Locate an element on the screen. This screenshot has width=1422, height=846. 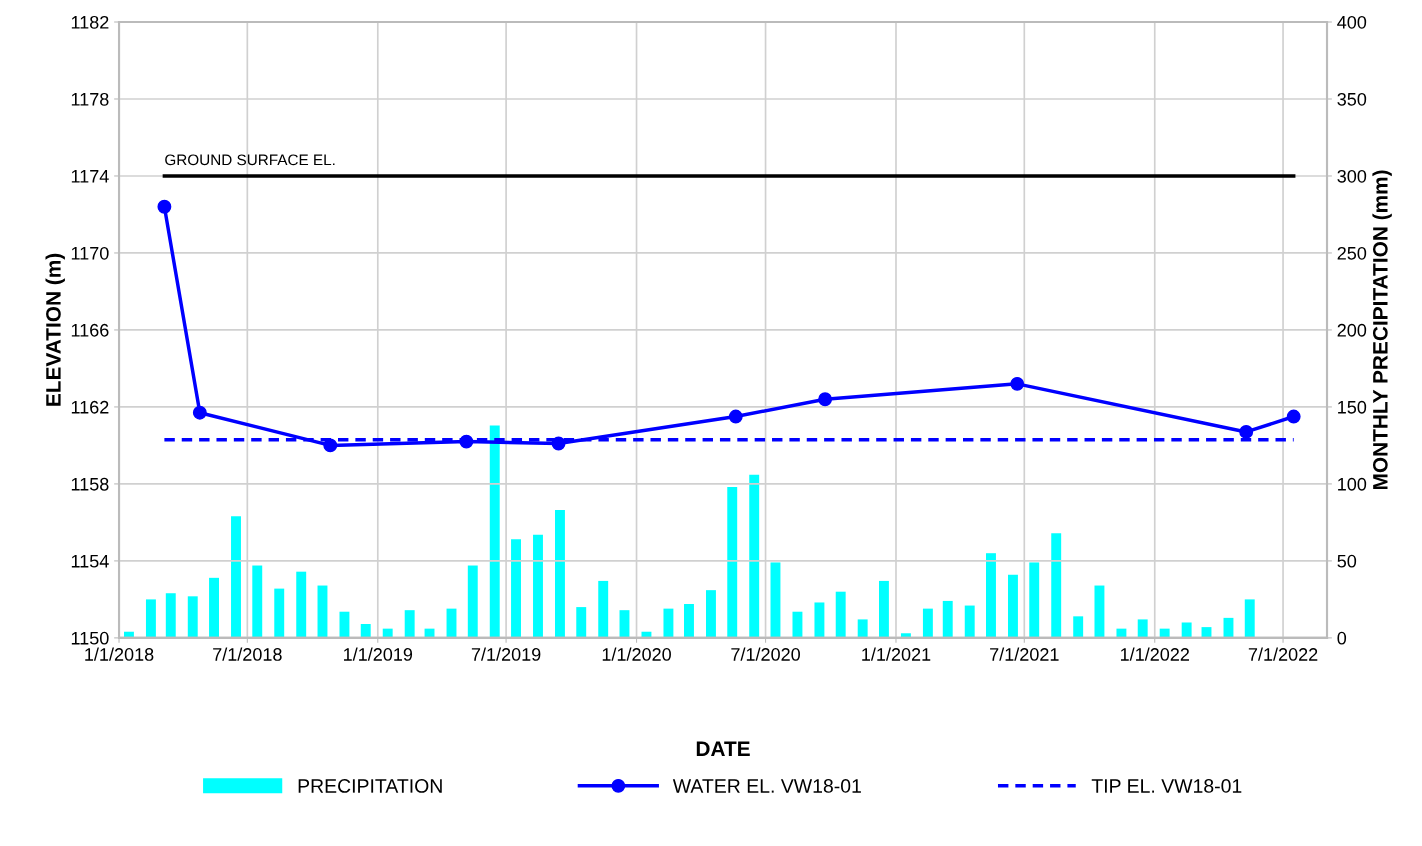
y2-tick-label: 0 is located at coordinates (1342, 638).